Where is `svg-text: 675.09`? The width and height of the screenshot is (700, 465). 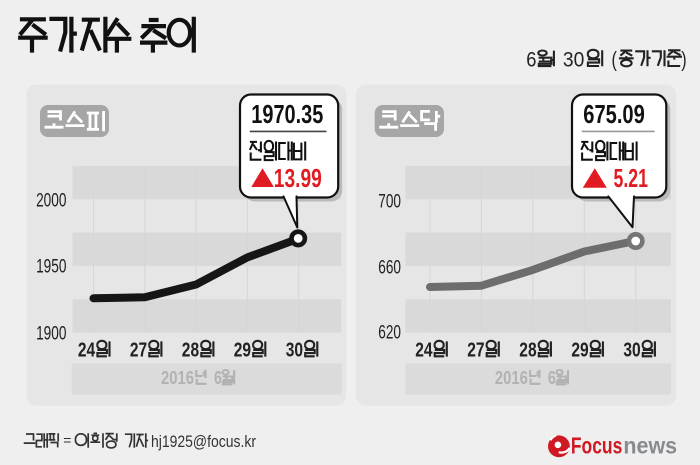
svg-text: 675.09 is located at coordinates (614, 114).